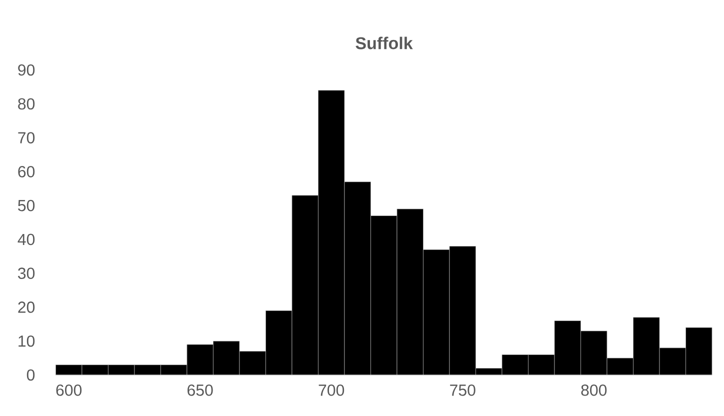  I want to click on x-tick-label: 650, so click(200, 390).